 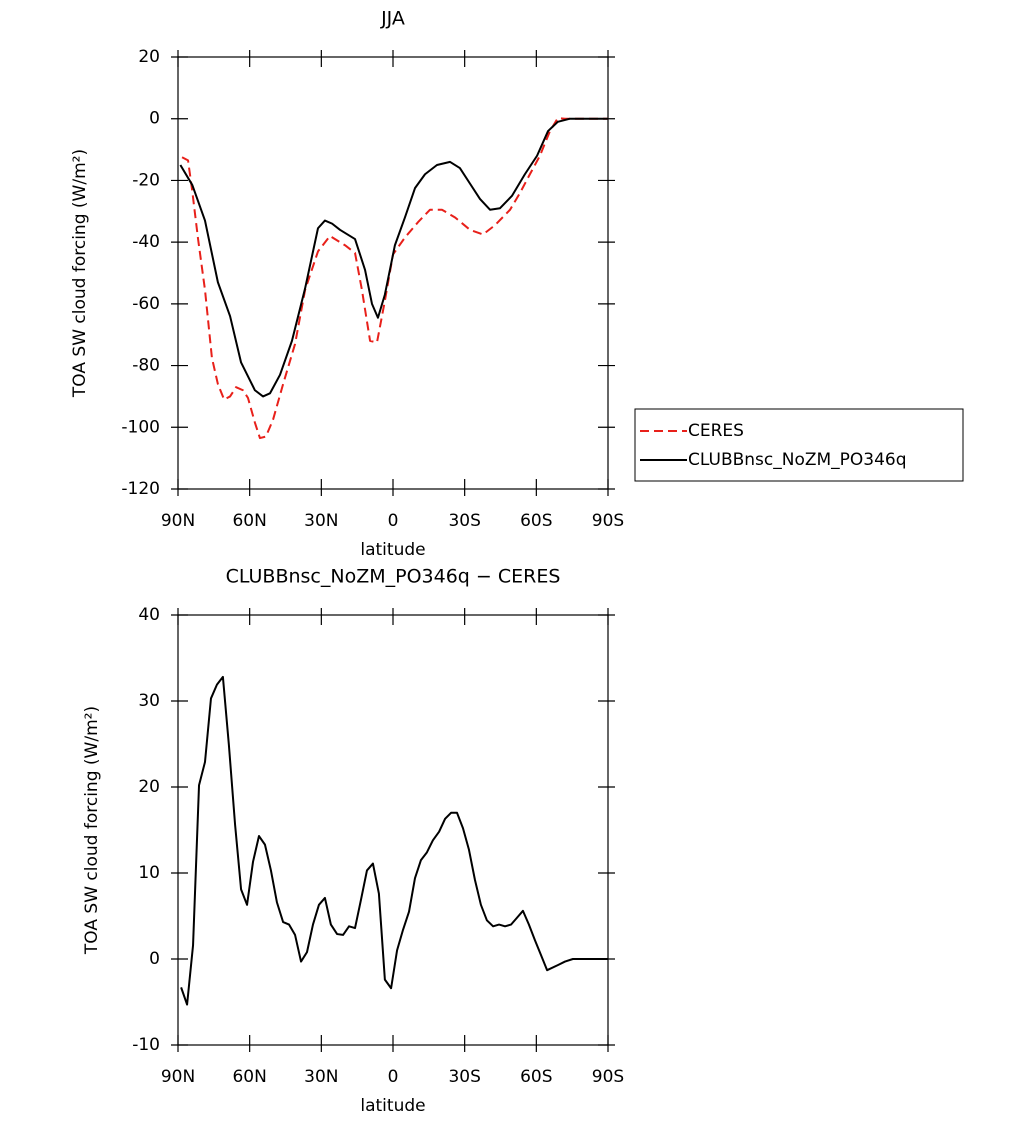 I want to click on chart-title: JJA, so click(x=392, y=19).